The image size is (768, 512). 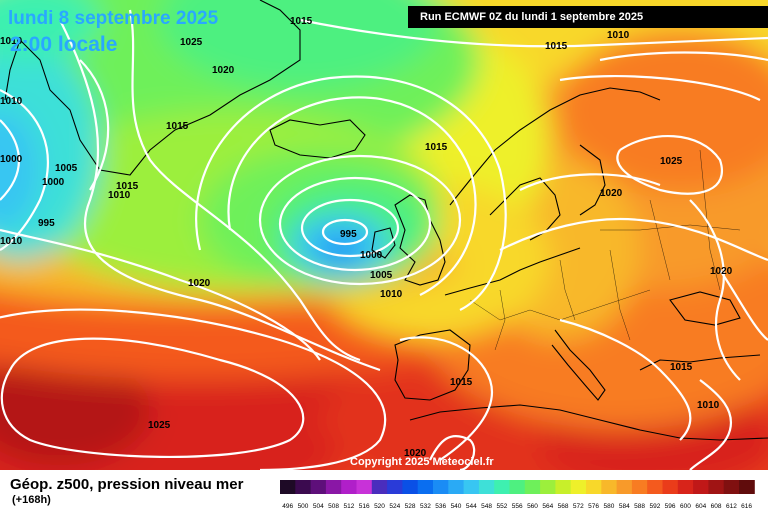 I want to click on legend-tick-label: 608, so click(x=716, y=506).